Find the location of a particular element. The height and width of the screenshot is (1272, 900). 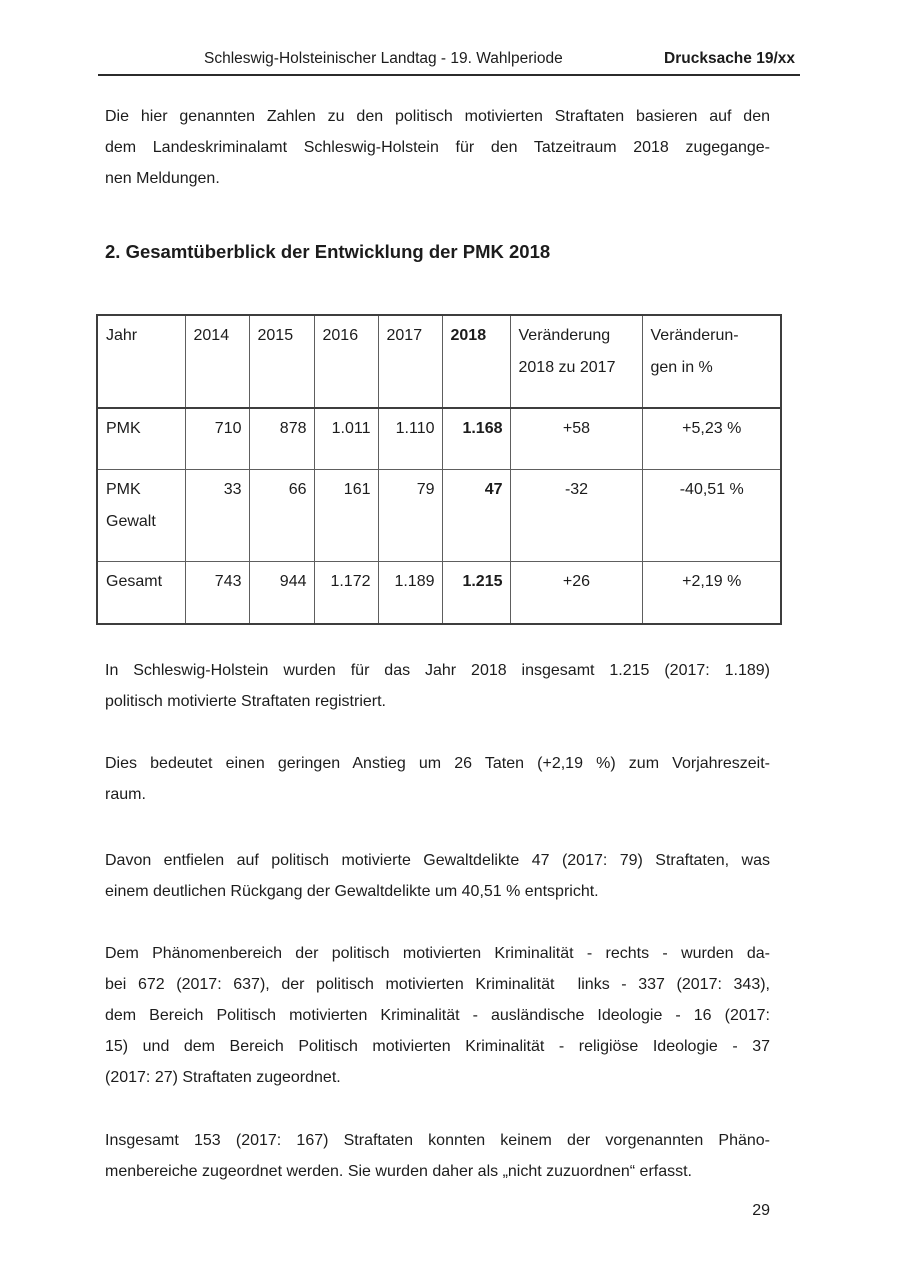

table-cell: 47 is located at coordinates (476, 515).